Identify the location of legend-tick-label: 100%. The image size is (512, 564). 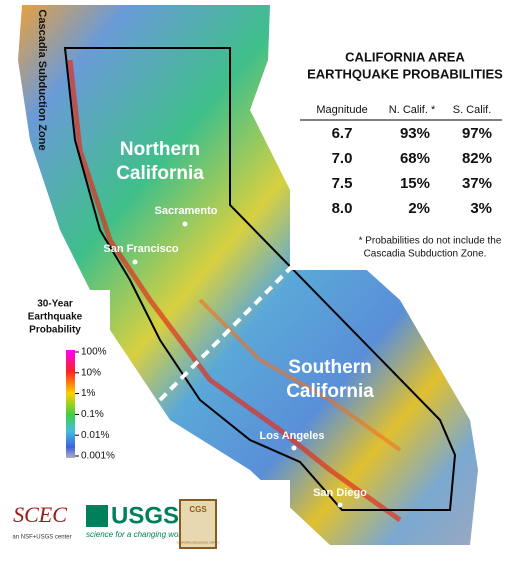
(94, 352).